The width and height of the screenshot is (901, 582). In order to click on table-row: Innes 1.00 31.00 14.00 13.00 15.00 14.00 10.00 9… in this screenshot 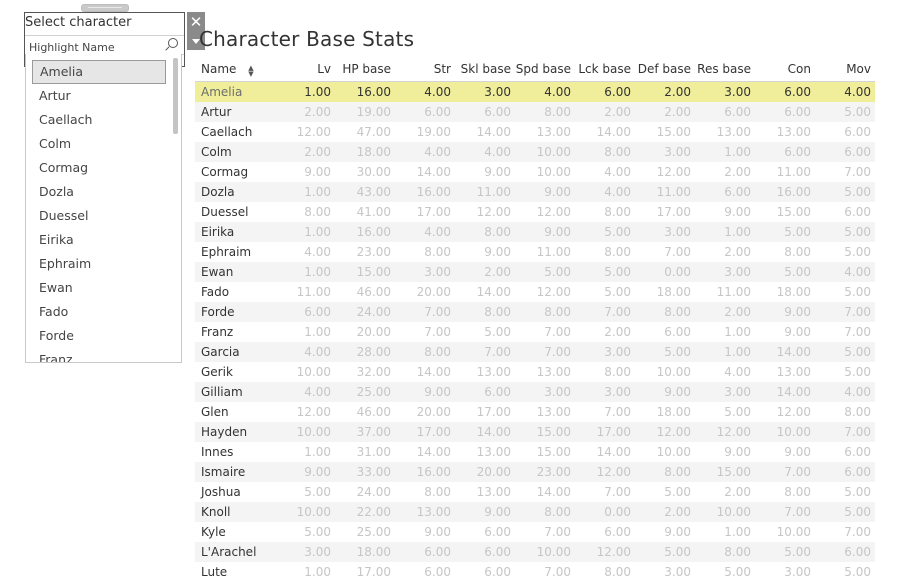, I will do `click(535, 452)`.